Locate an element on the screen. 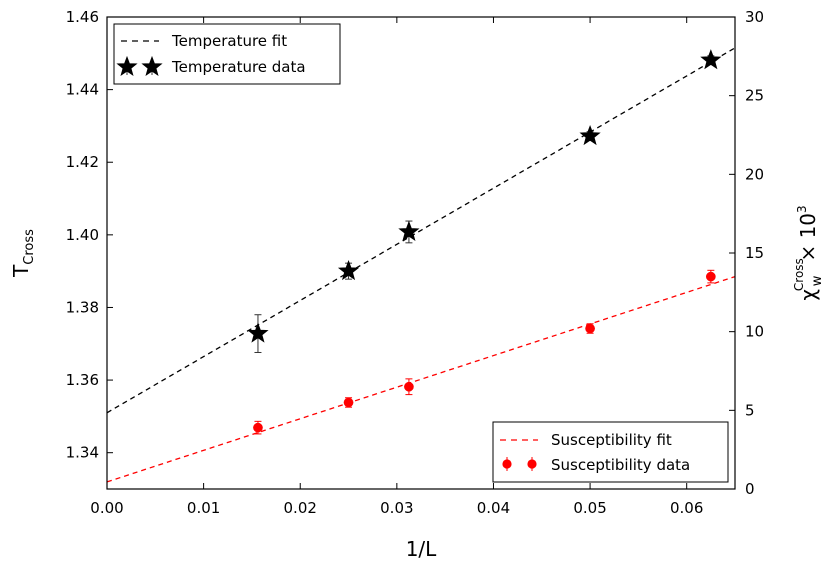 Image resolution: width=830 pixels, height=570 pixels. y2-tick-label: 10 is located at coordinates (754, 332).